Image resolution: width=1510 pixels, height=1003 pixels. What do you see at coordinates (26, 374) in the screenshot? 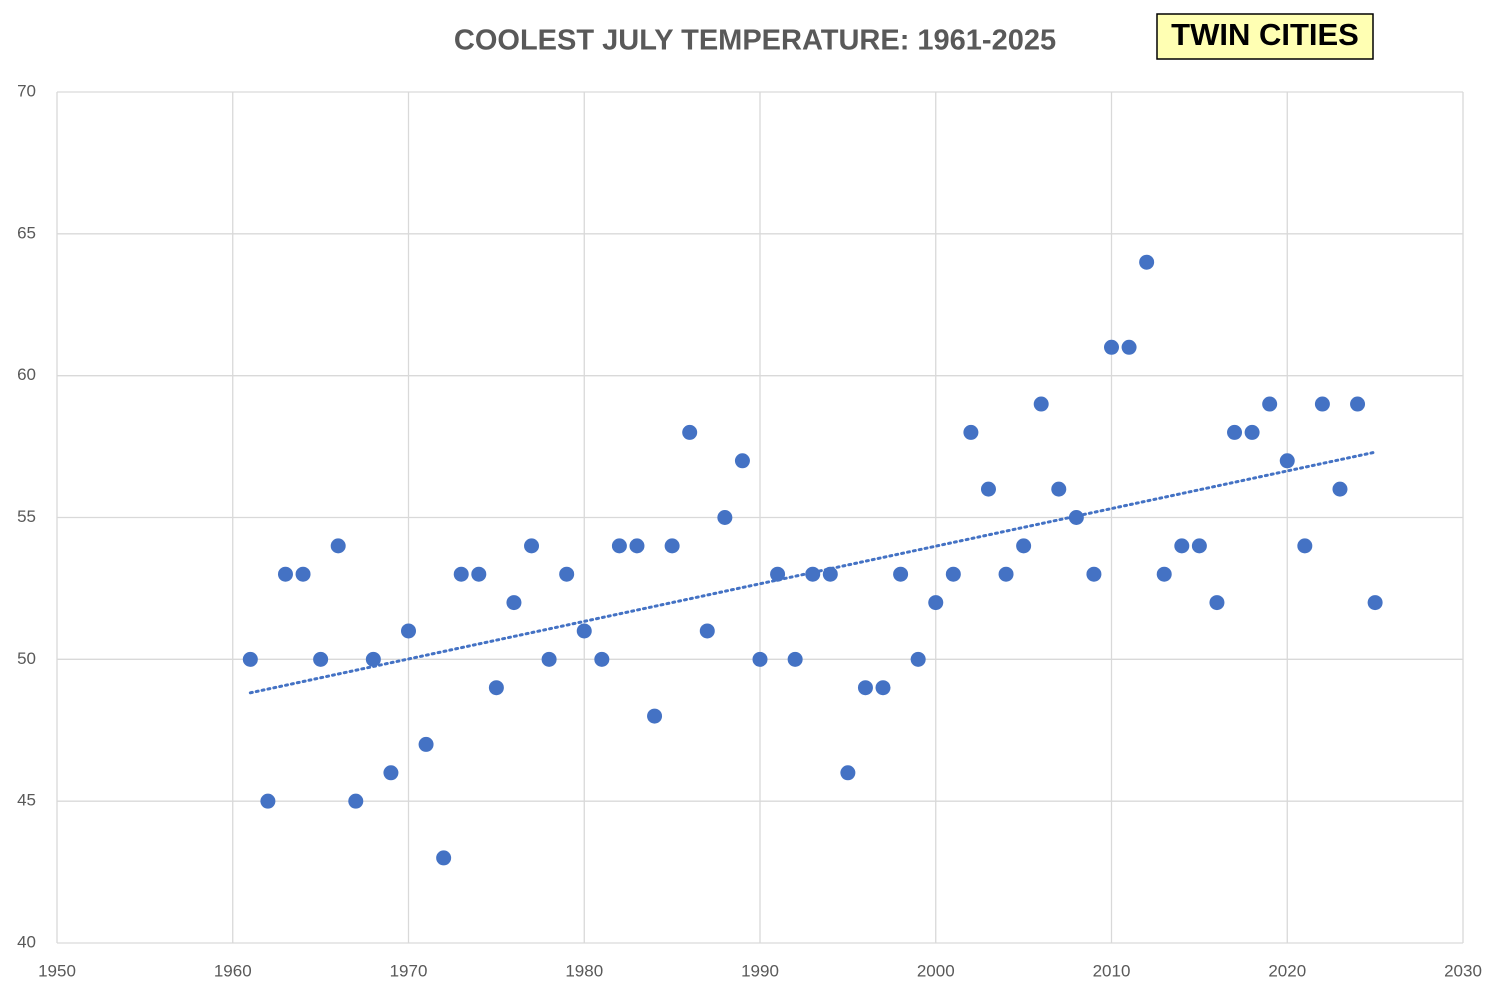
I see `y-tick-label: 60` at bounding box center [26, 374].